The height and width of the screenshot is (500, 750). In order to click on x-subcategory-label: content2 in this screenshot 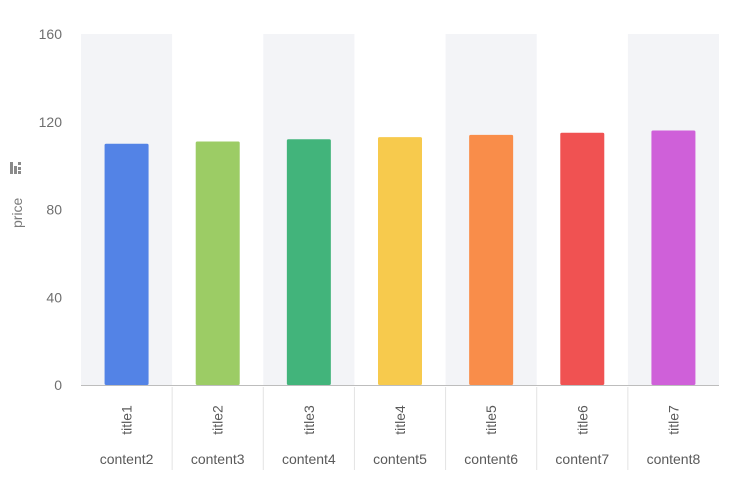, I will do `click(127, 459)`.